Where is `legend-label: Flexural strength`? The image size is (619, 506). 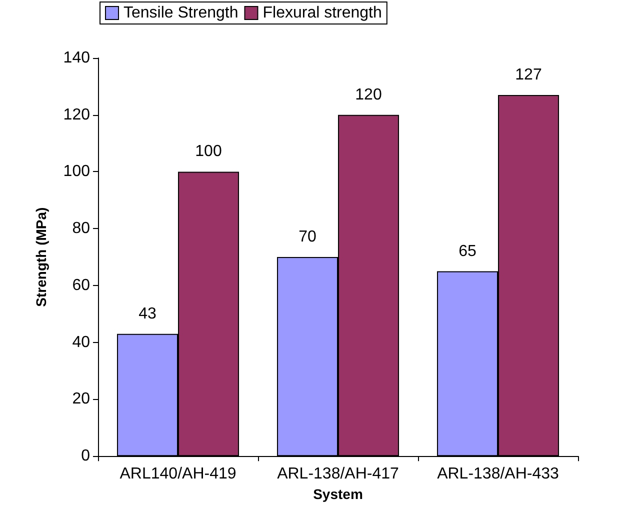
legend-label: Flexural strength is located at coordinates (322, 13).